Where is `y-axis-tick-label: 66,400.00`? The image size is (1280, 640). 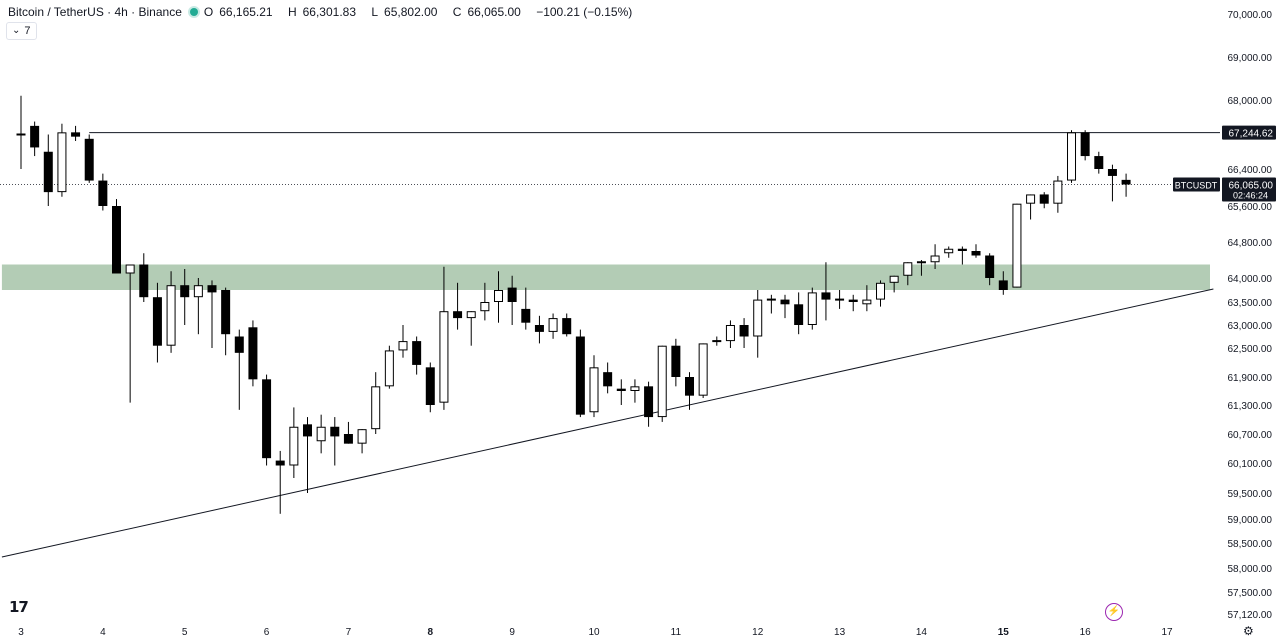
y-axis-tick-label: 66,400.00 is located at coordinates (1250, 170).